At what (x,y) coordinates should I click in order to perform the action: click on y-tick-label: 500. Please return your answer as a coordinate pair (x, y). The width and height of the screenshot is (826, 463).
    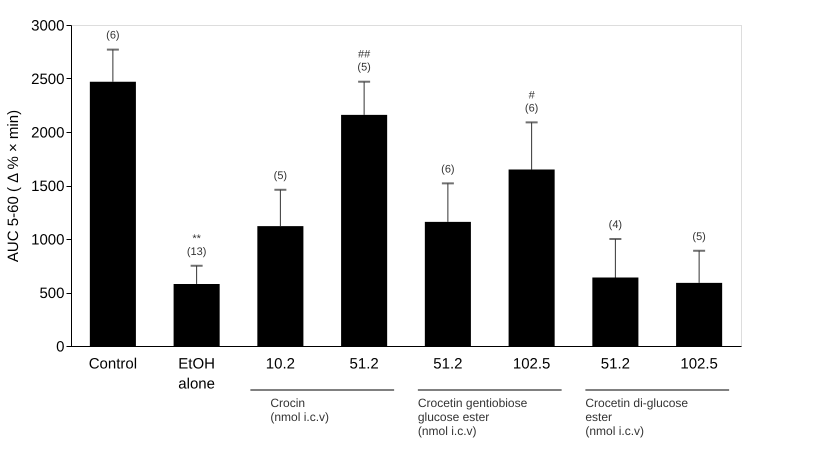
    Looking at the image, I should click on (51, 293).